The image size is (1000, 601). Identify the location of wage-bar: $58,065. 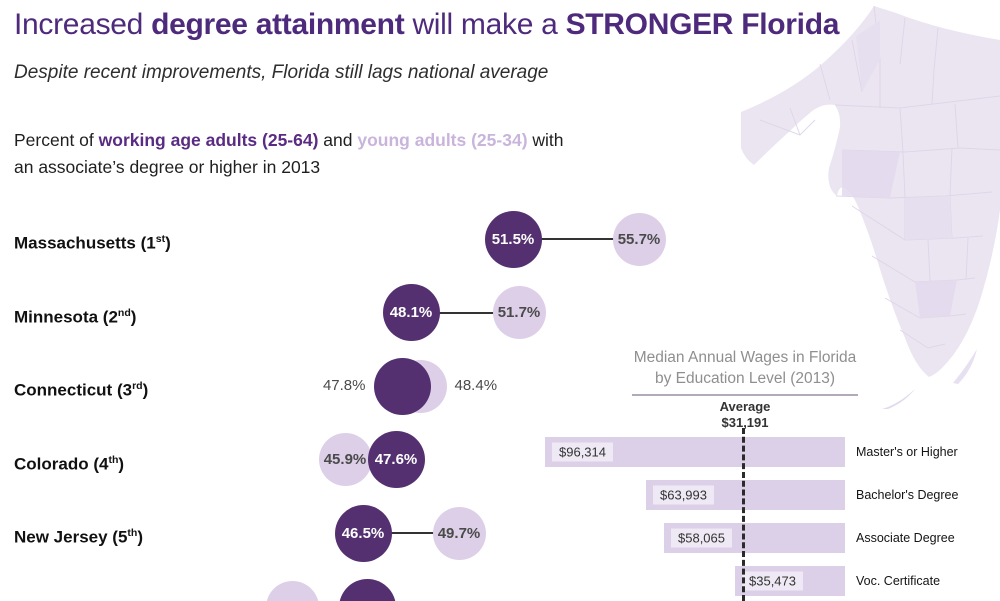
(754, 538).